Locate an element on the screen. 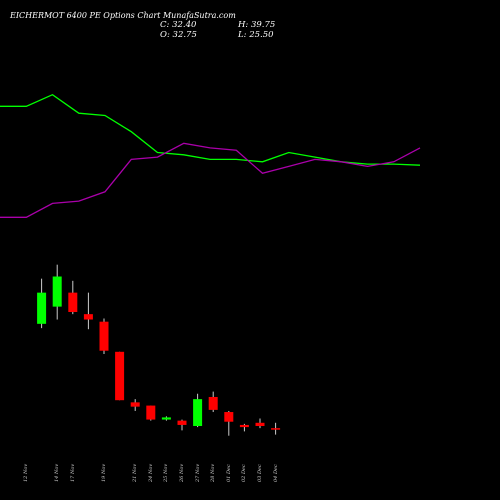 The width and height of the screenshot is (500, 500). x-tick-label: 04 Dec is located at coordinates (275, 473).